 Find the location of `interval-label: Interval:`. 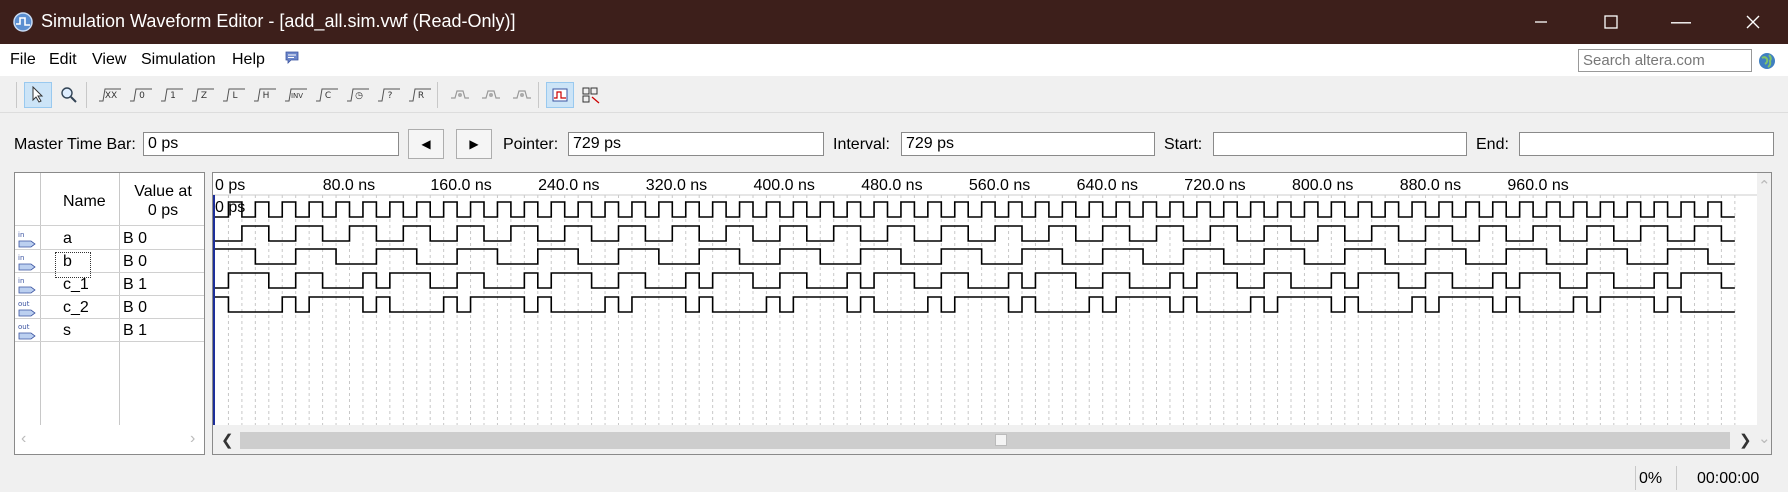

interval-label: Interval: is located at coordinates (861, 144).